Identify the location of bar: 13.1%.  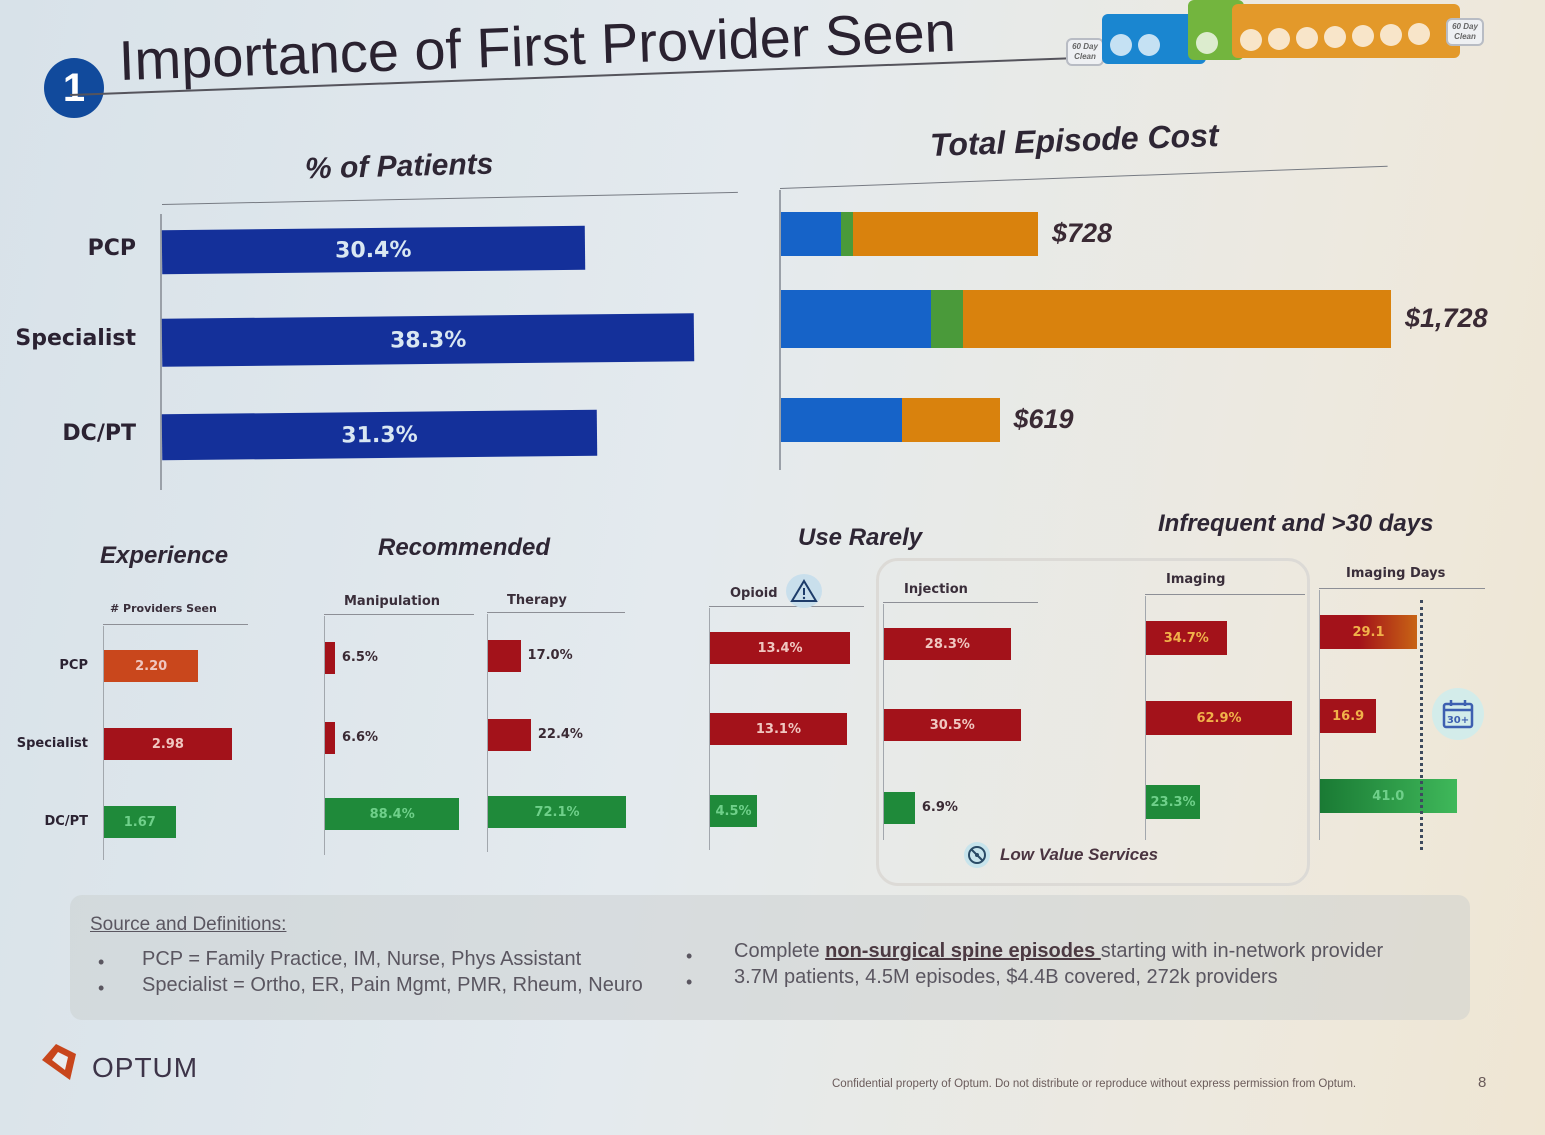
(778, 729).